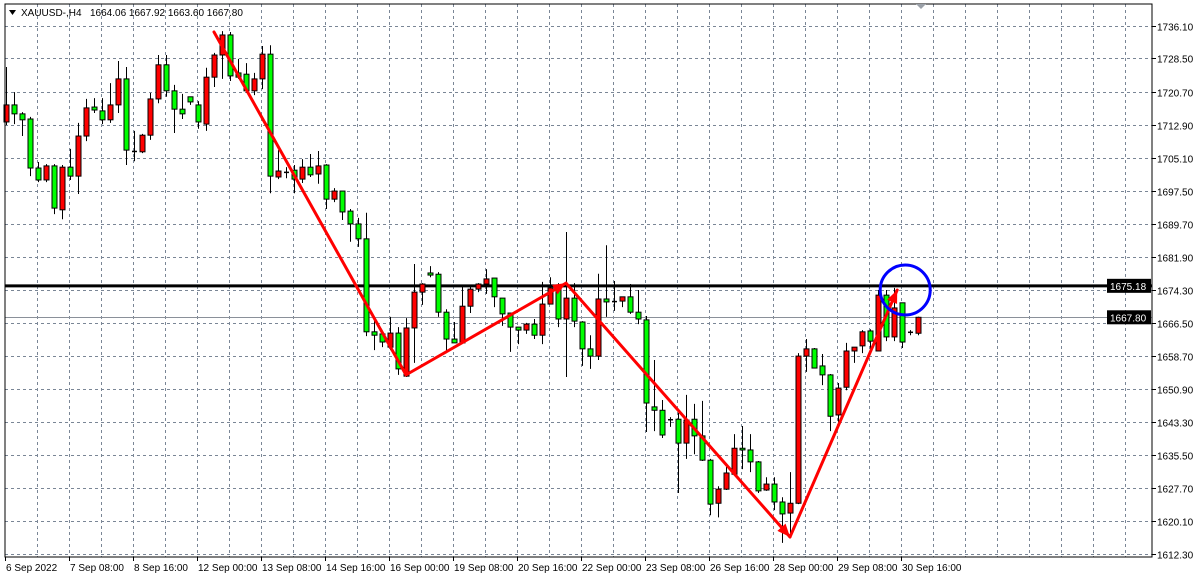 The width and height of the screenshot is (1200, 580). I want to click on triangle-down-icon, so click(12, 12).